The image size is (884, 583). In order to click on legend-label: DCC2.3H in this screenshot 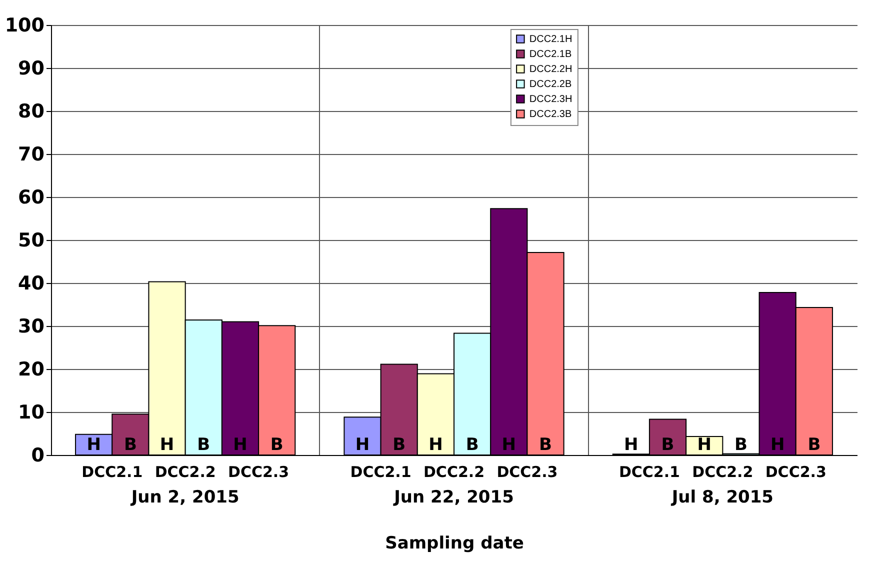, I will do `click(550, 99)`.